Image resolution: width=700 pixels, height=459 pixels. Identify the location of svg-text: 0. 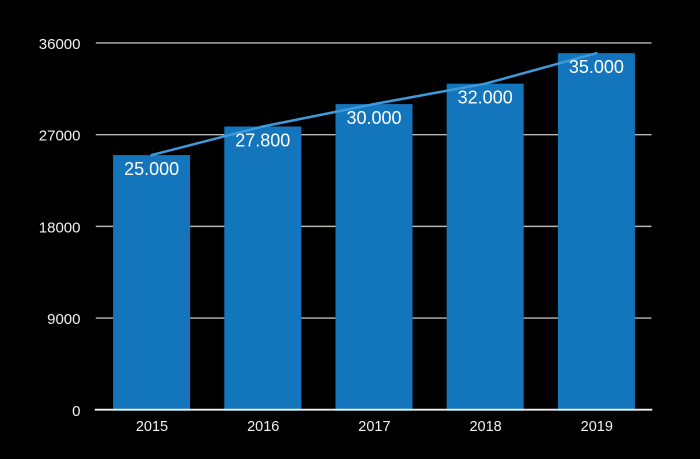
(76, 411).